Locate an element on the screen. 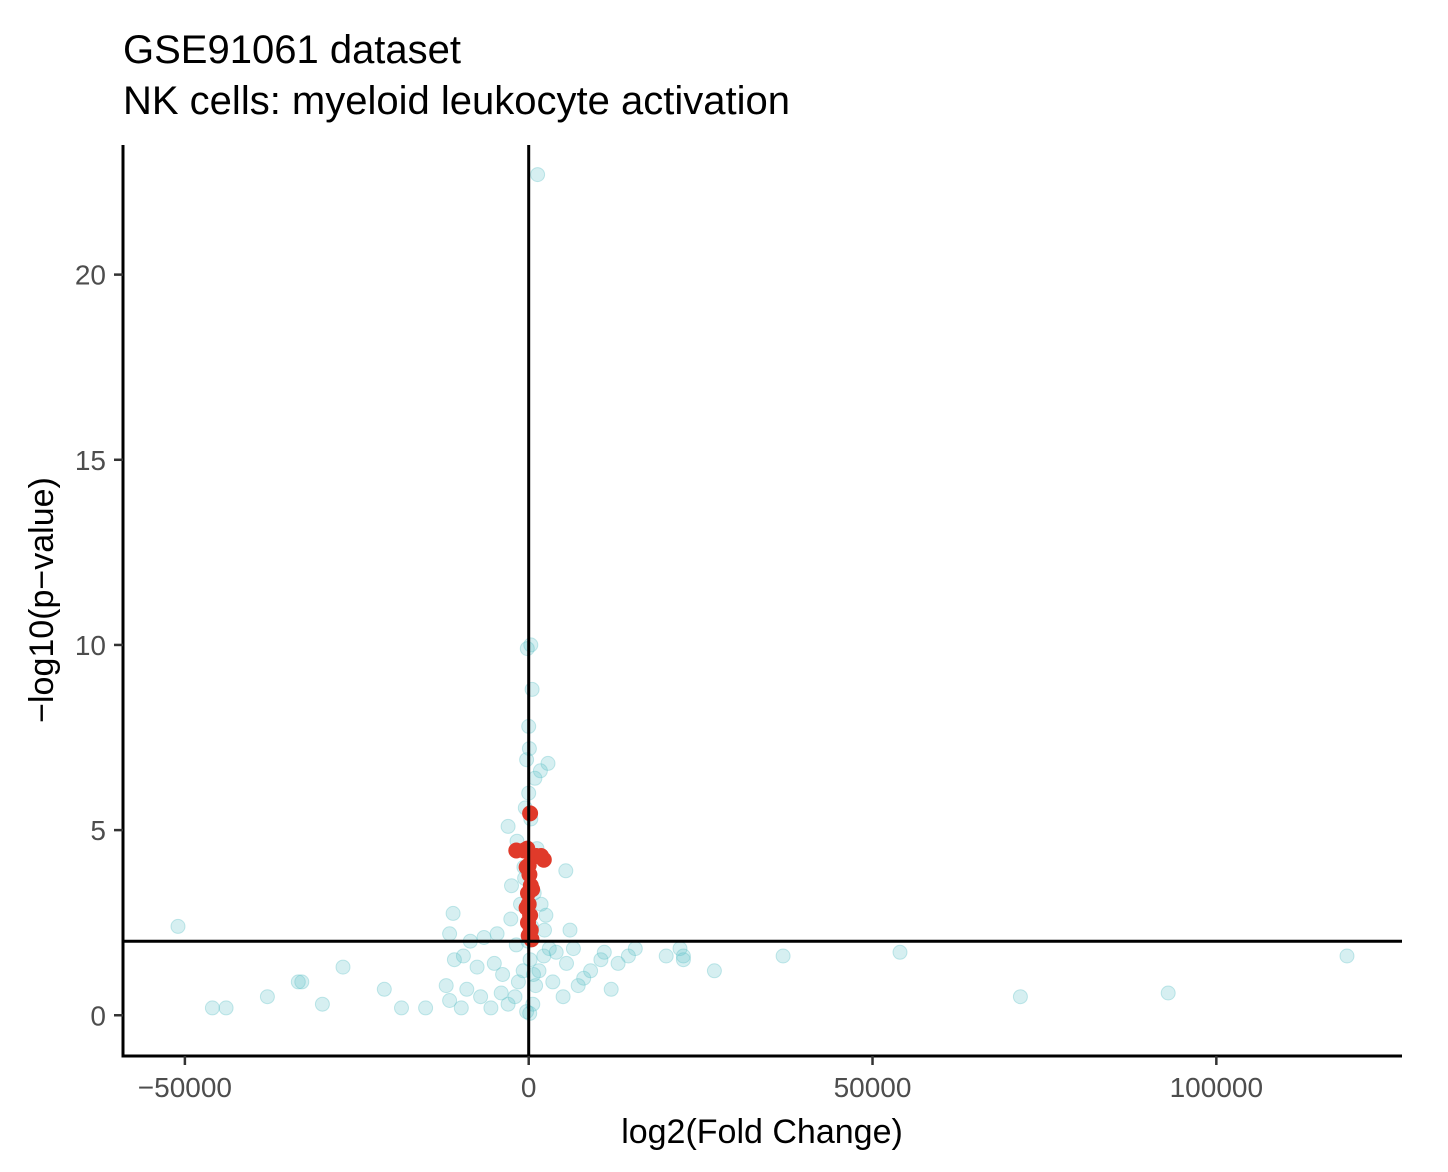 This screenshot has height=1172, width=1448. y-tick-label: 20 is located at coordinates (90, 275).